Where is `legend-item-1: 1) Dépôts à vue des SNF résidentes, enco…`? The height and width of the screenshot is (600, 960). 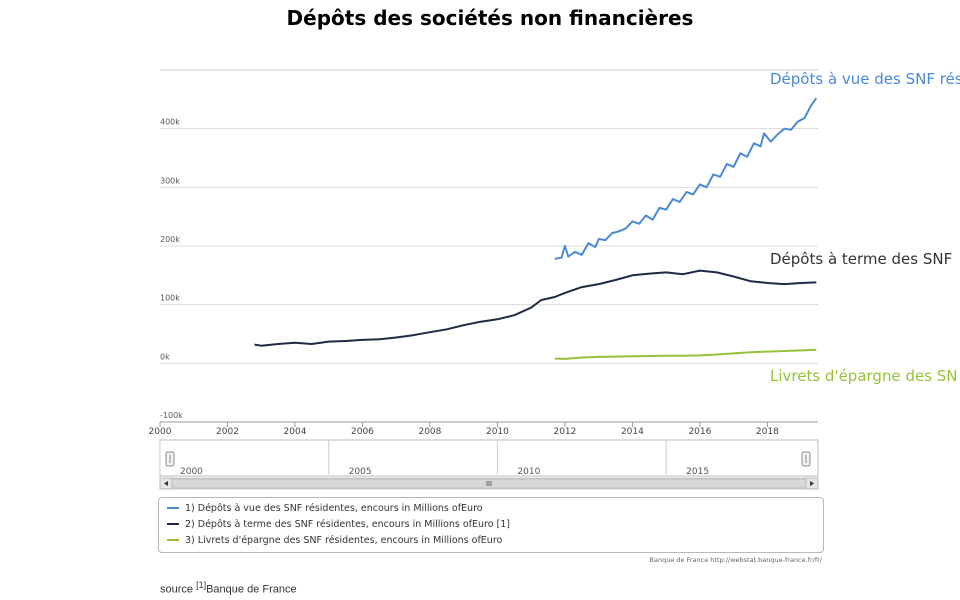 legend-item-1: 1) Dépôts à vue des SNF résidentes, enco… is located at coordinates (325, 508).